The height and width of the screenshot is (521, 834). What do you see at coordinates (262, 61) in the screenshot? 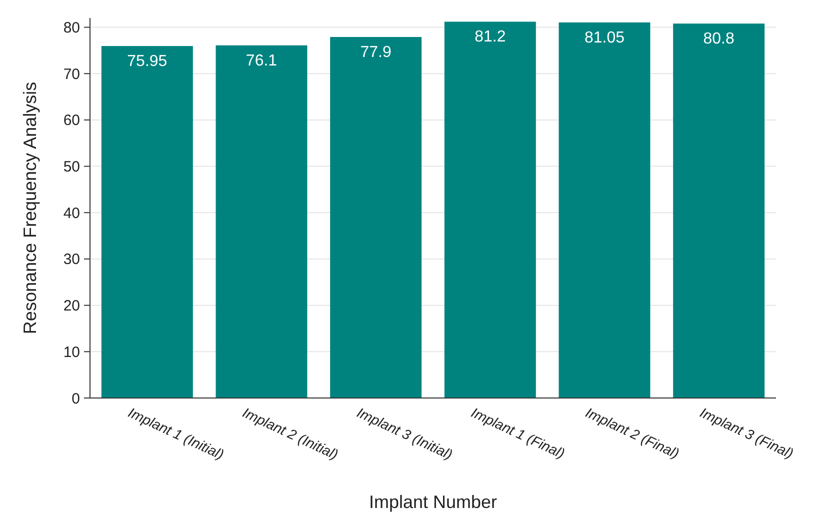
I see `data-label: 76.1` at bounding box center [262, 61].